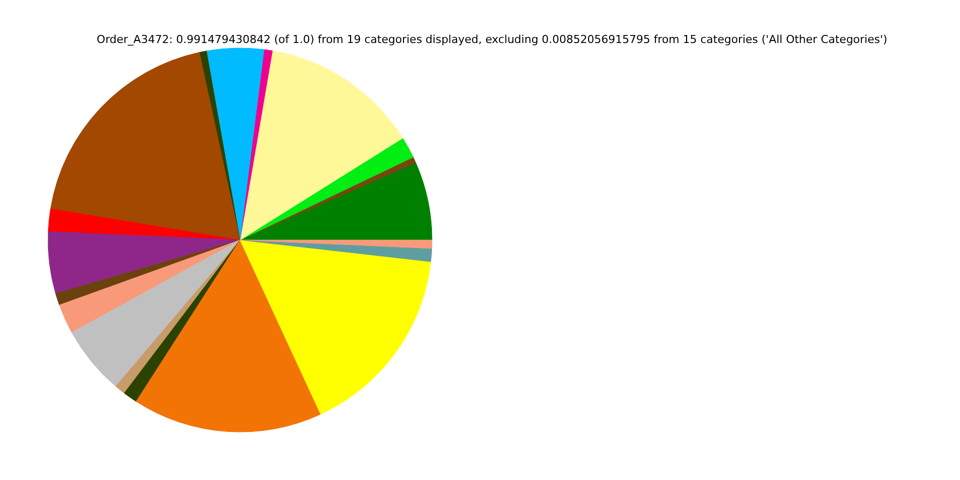  What do you see at coordinates (492, 39) in the screenshot?
I see `text: Order_A3472: 0.991479430842 (of 1.0) from 19 categories displayed, excluding 0.00852056915795 from 15 categories ('All Other Categories')` at bounding box center [492, 39].